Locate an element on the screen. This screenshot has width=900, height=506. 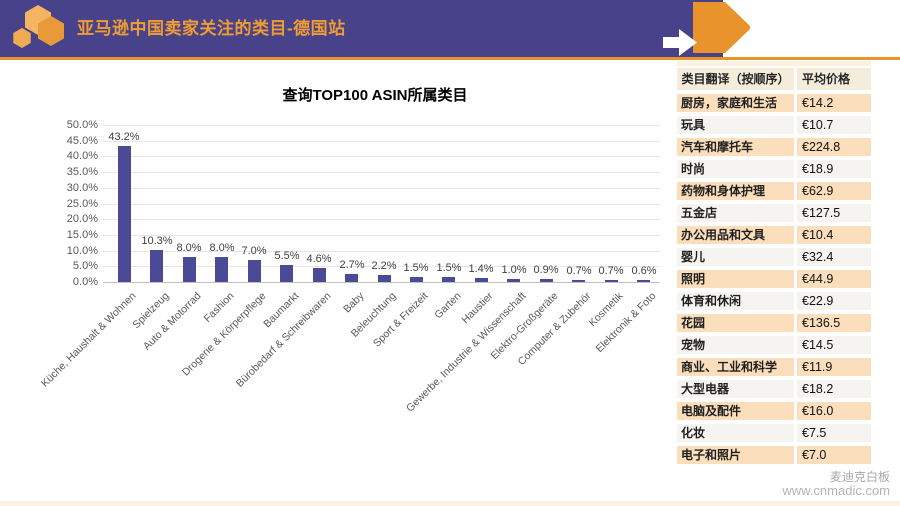
table-row: 厨房，家庭和生活 €14.2 is located at coordinates (774, 103).